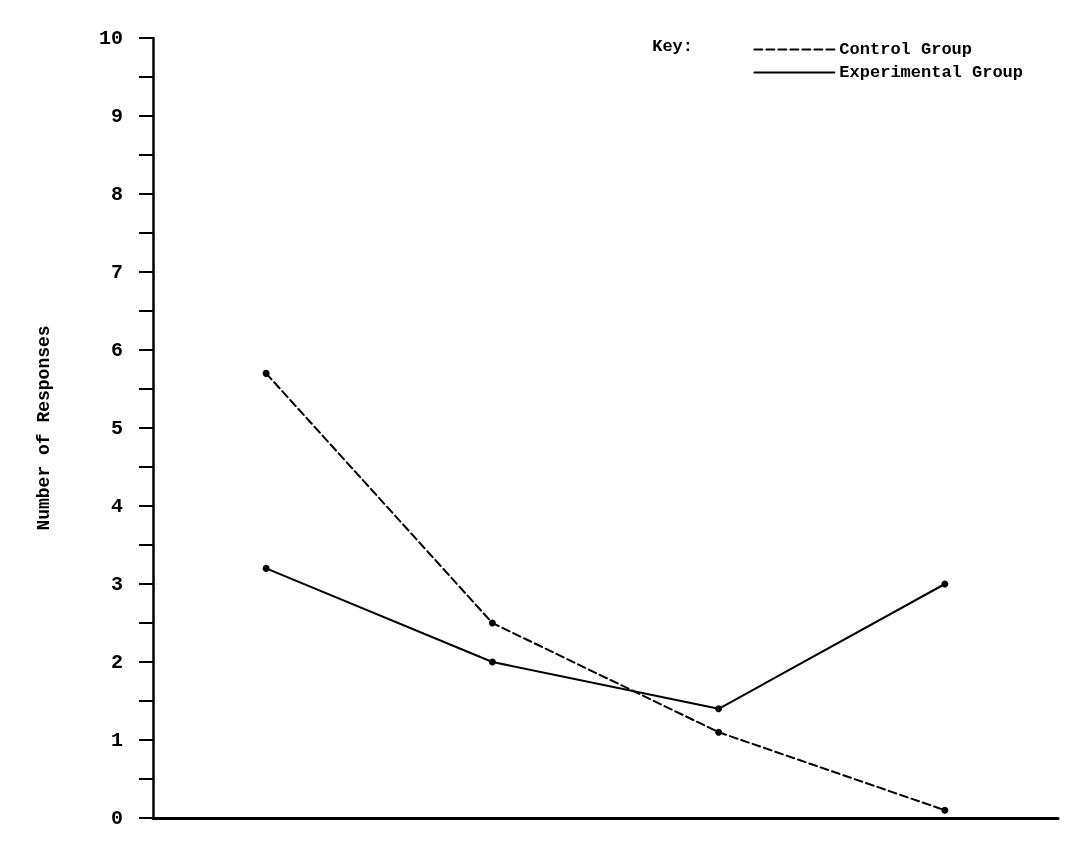 Image resolution: width=1080 pixels, height=850 pixels. I want to click on y-tick-label: 2, so click(116, 662).